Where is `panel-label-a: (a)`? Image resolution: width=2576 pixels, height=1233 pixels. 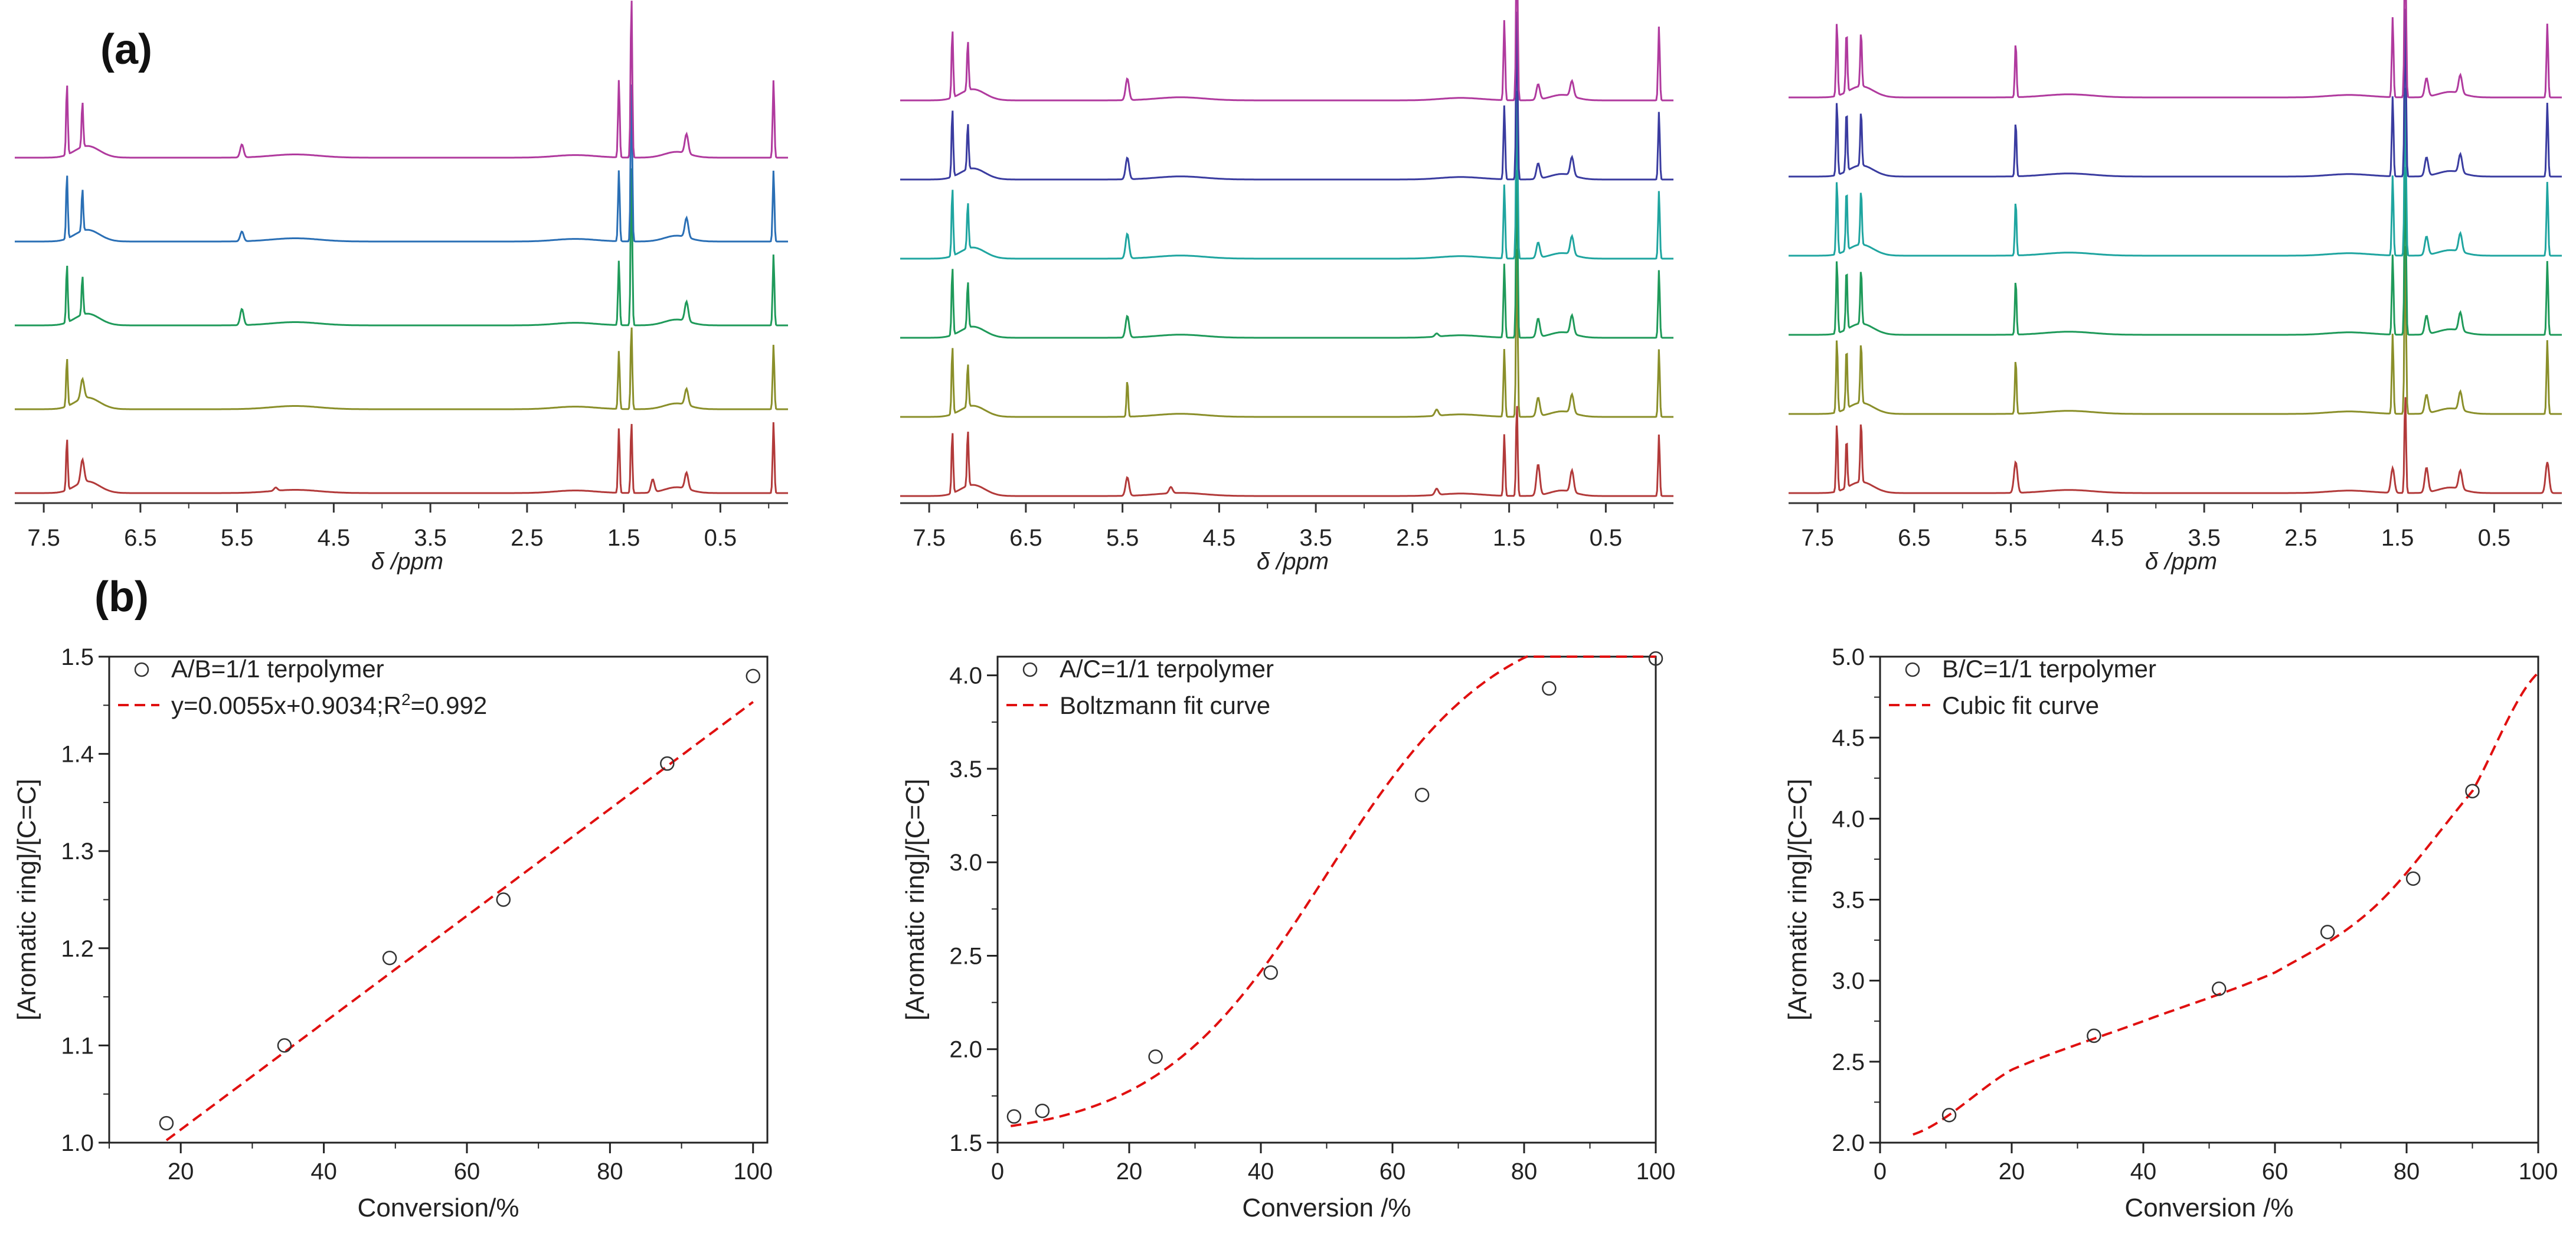
panel-label-a: (a) is located at coordinates (126, 49).